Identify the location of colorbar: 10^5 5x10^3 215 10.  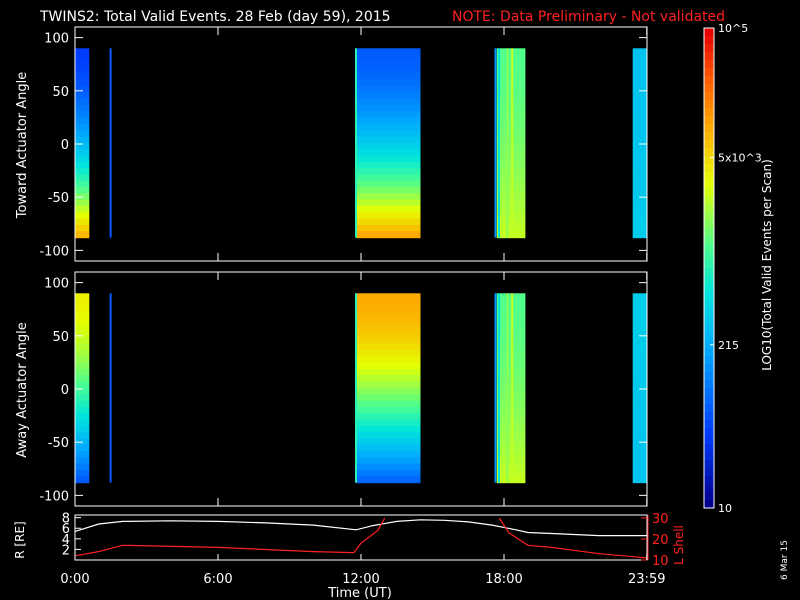
(732, 268).